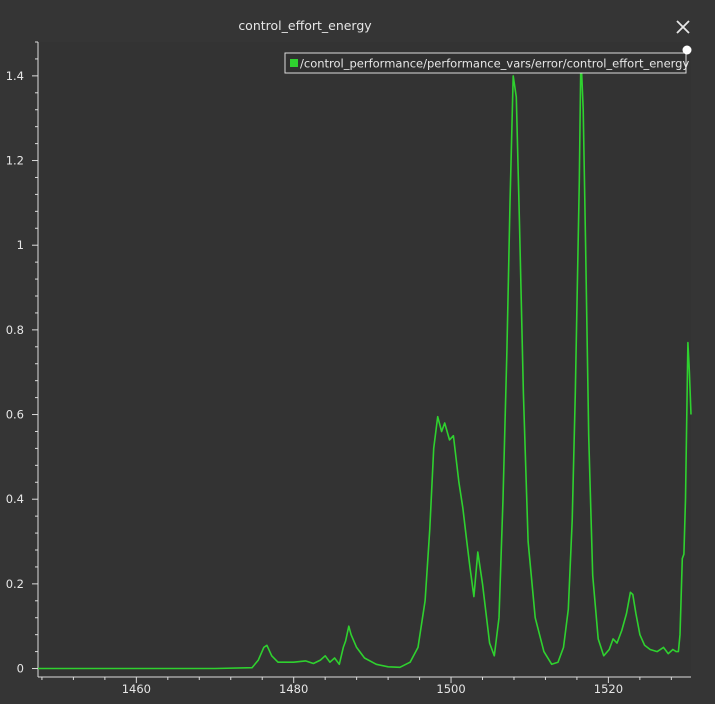 This screenshot has width=715, height=704. I want to click on chart-title: control_effort_energy, so click(305, 25).